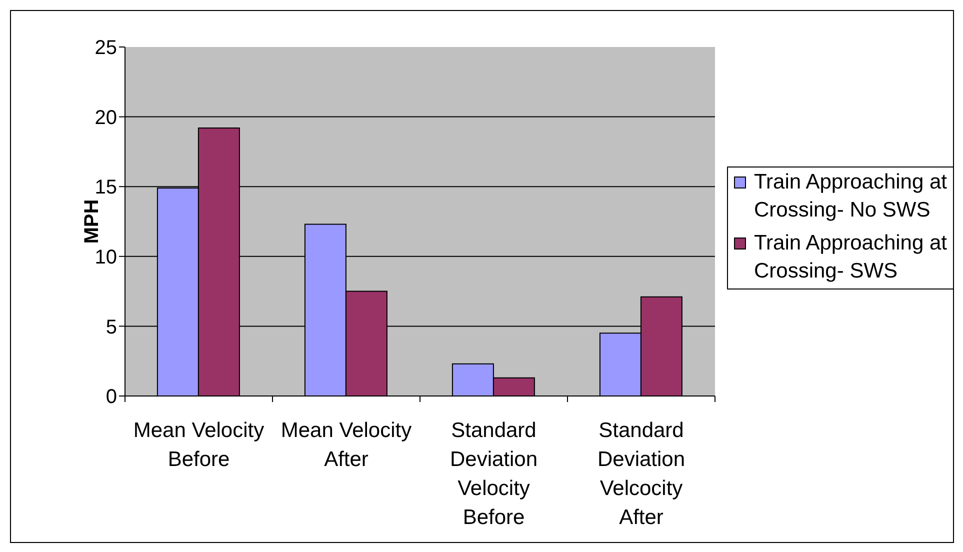 The image size is (963, 552). What do you see at coordinates (199, 445) in the screenshot?
I see `x-tick-label: Mean Velocity Before` at bounding box center [199, 445].